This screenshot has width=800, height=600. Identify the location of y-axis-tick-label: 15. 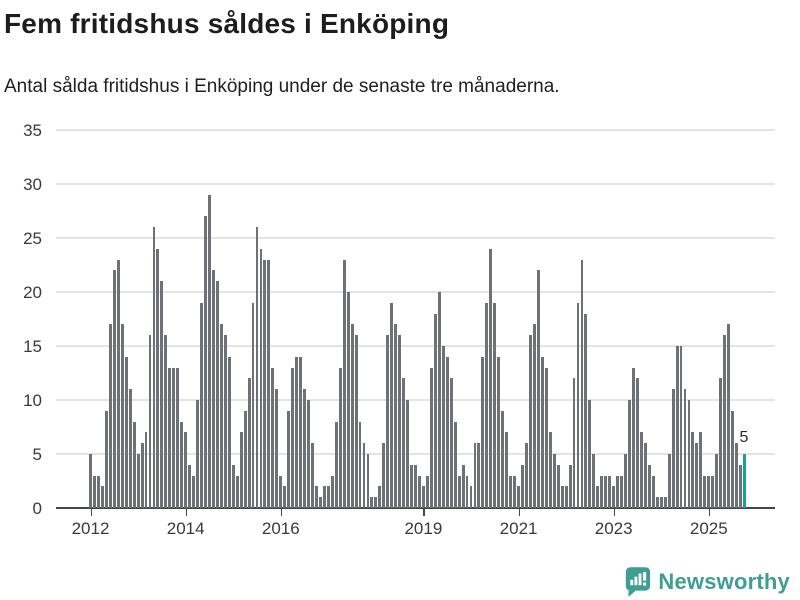
(32, 346).